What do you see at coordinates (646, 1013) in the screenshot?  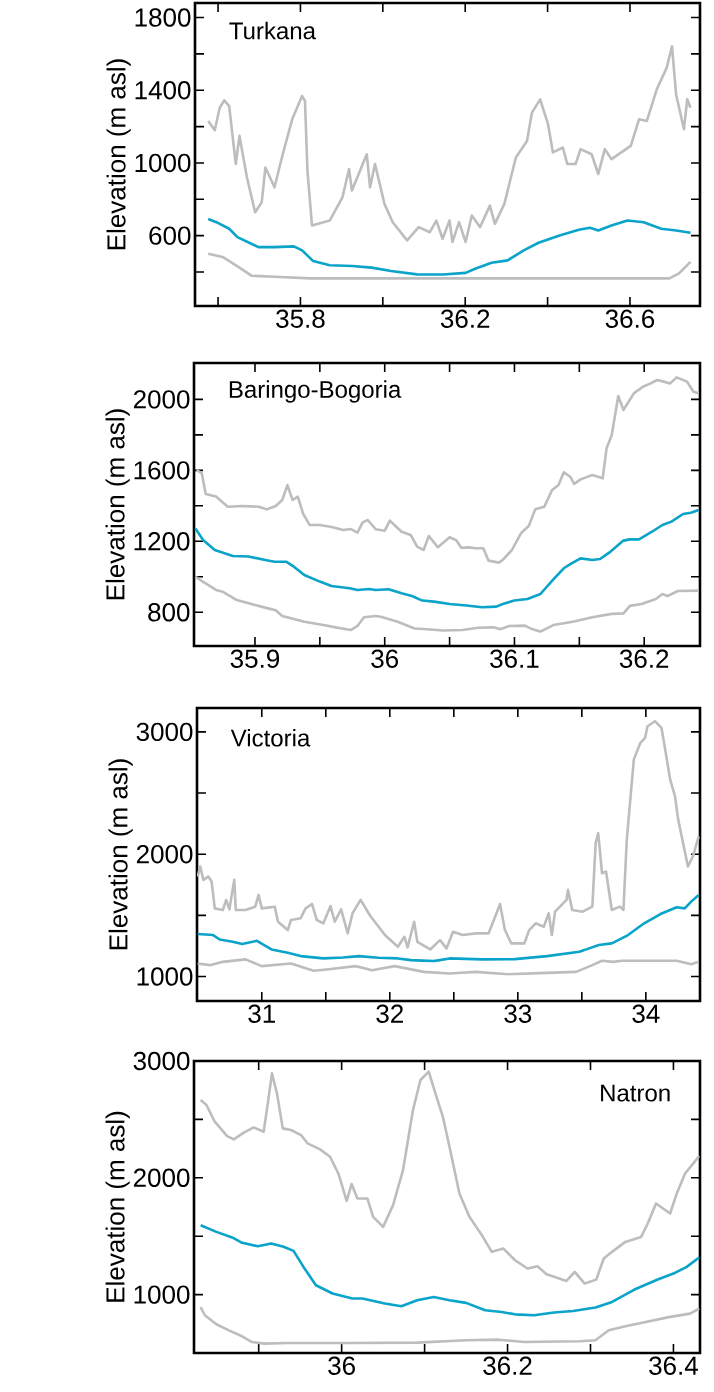 I see `x-tick-label: 34` at bounding box center [646, 1013].